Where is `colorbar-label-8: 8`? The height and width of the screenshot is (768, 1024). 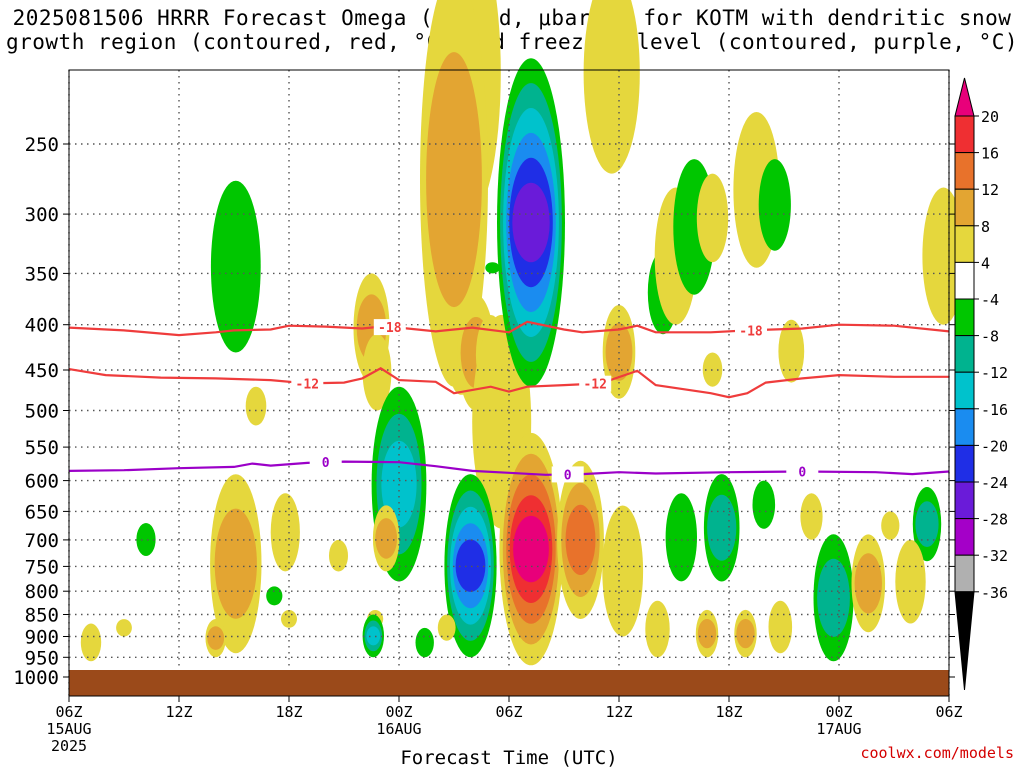 colorbar-label-8: 8 is located at coordinates (985, 227).